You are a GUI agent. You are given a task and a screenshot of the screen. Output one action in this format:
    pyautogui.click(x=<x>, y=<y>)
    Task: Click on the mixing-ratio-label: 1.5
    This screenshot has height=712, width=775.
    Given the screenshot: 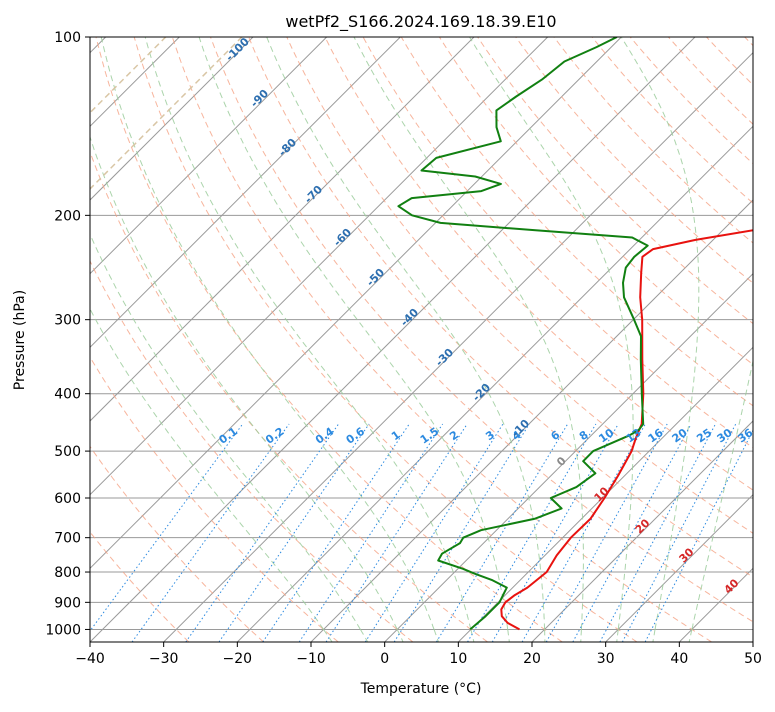 What is the action you would take?
    pyautogui.click(x=429, y=436)
    